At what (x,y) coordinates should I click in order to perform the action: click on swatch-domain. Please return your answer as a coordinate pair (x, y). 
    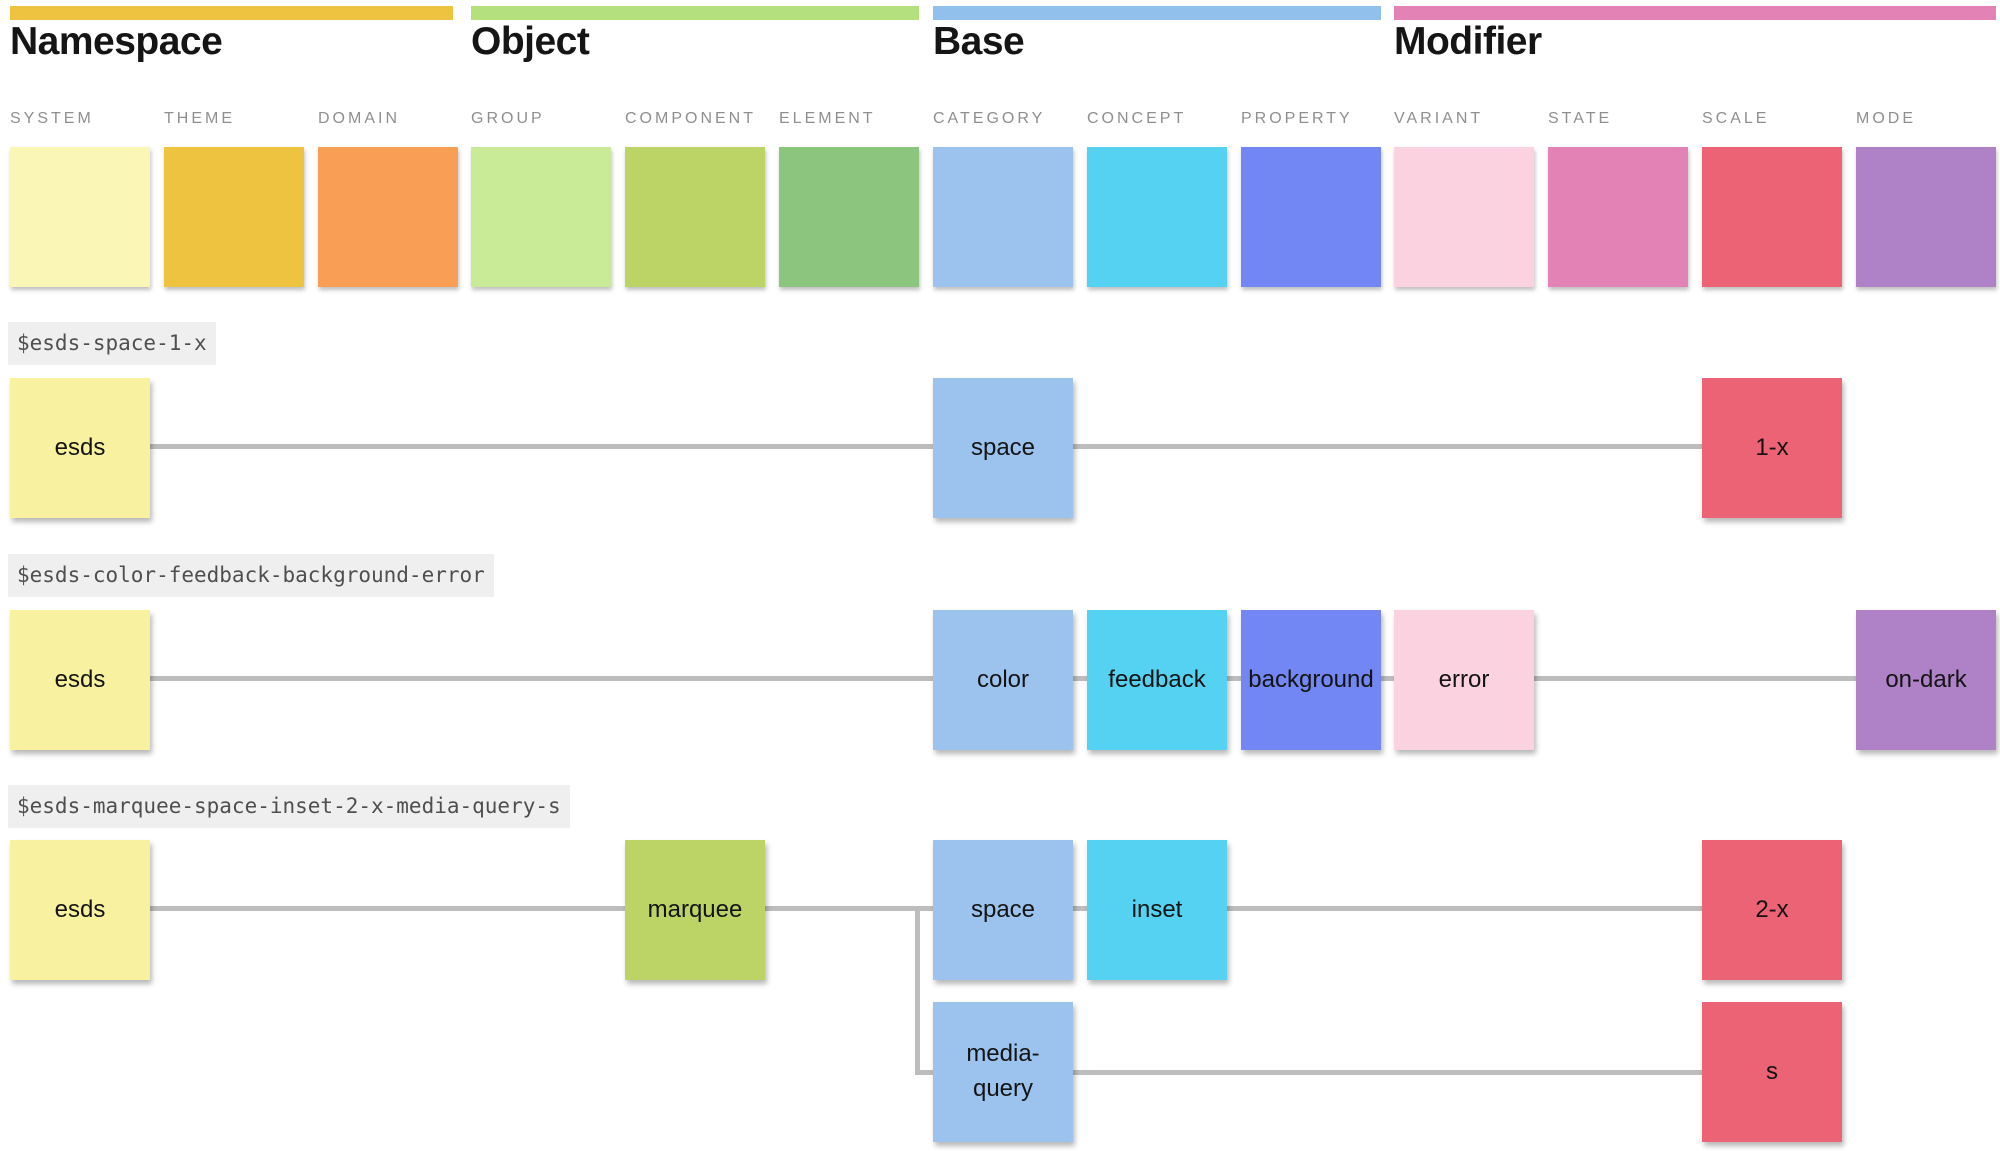
    Looking at the image, I should click on (388, 217).